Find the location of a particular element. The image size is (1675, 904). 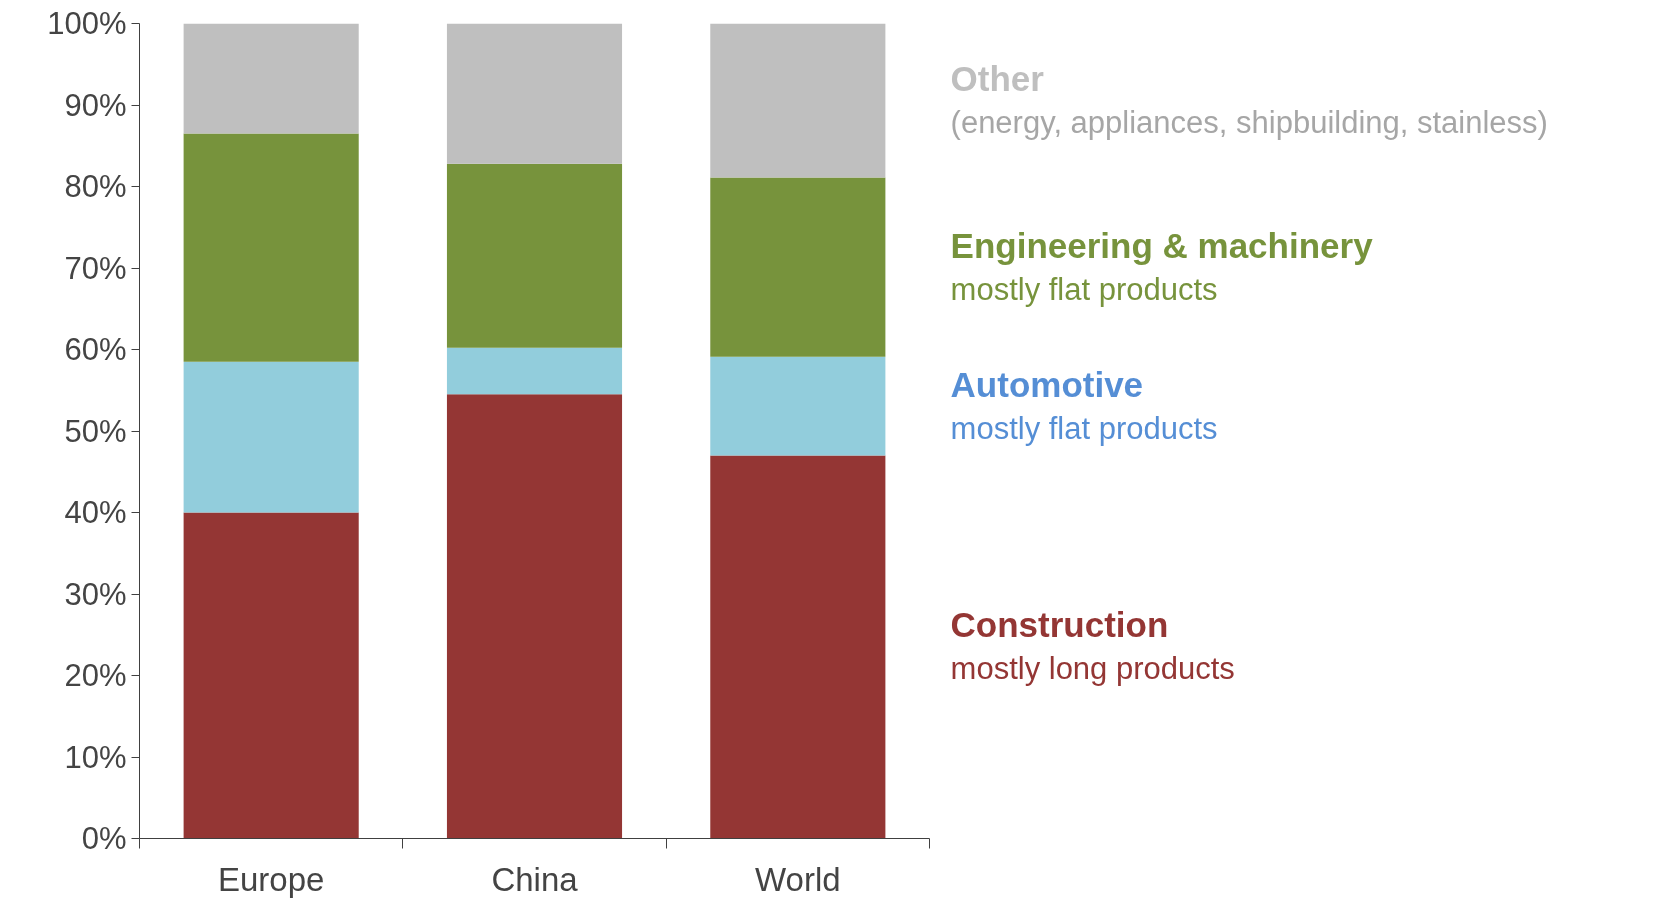

text: (energy, appliances, shipbuilding, stainless) is located at coordinates (1249, 123).